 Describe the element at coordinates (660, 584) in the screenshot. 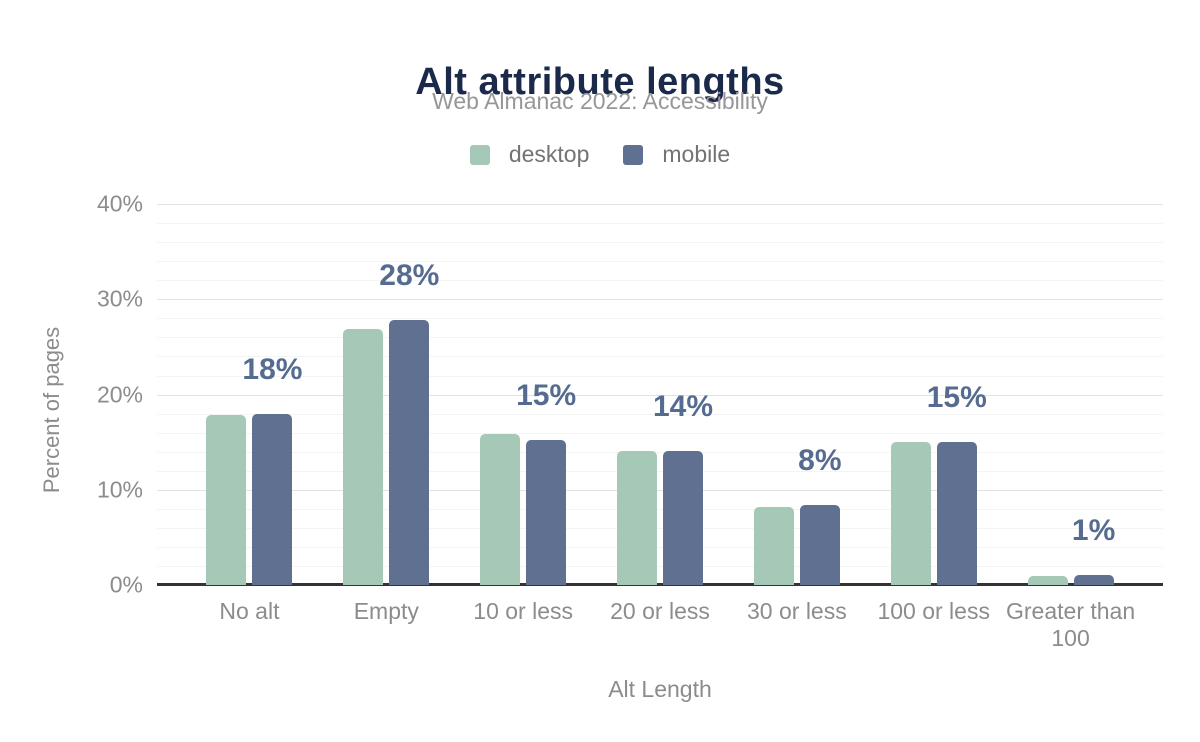

I see `x-axis-line` at that location.